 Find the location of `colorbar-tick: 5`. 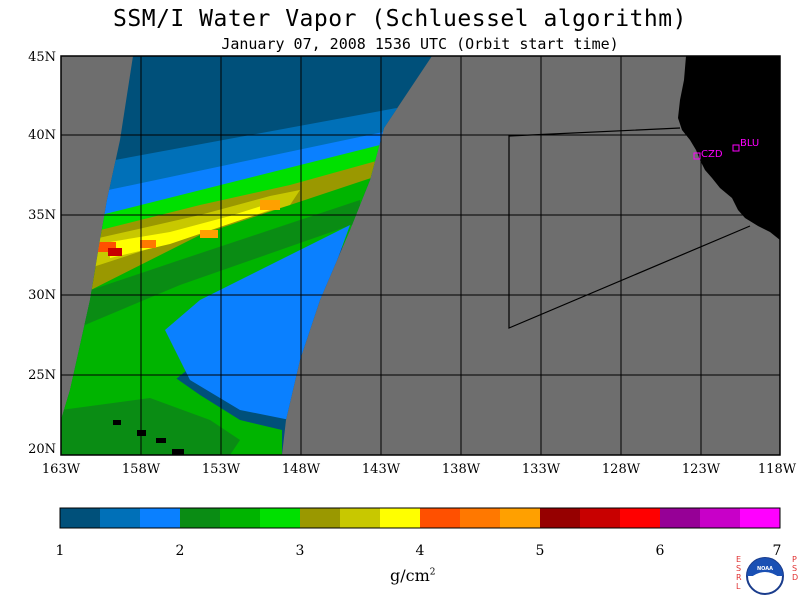

colorbar-tick: 5 is located at coordinates (540, 551).